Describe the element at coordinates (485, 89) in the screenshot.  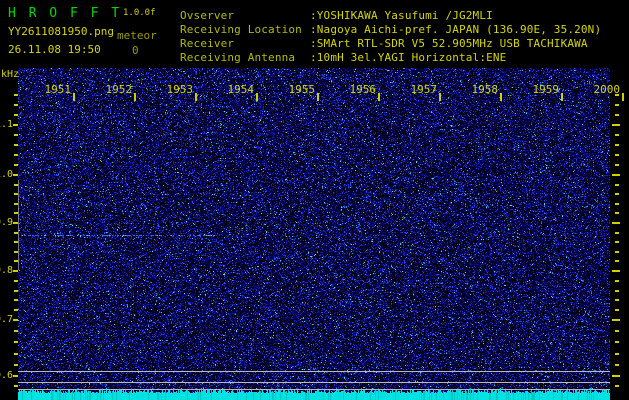
I see `time-axis-label: 1958` at that location.